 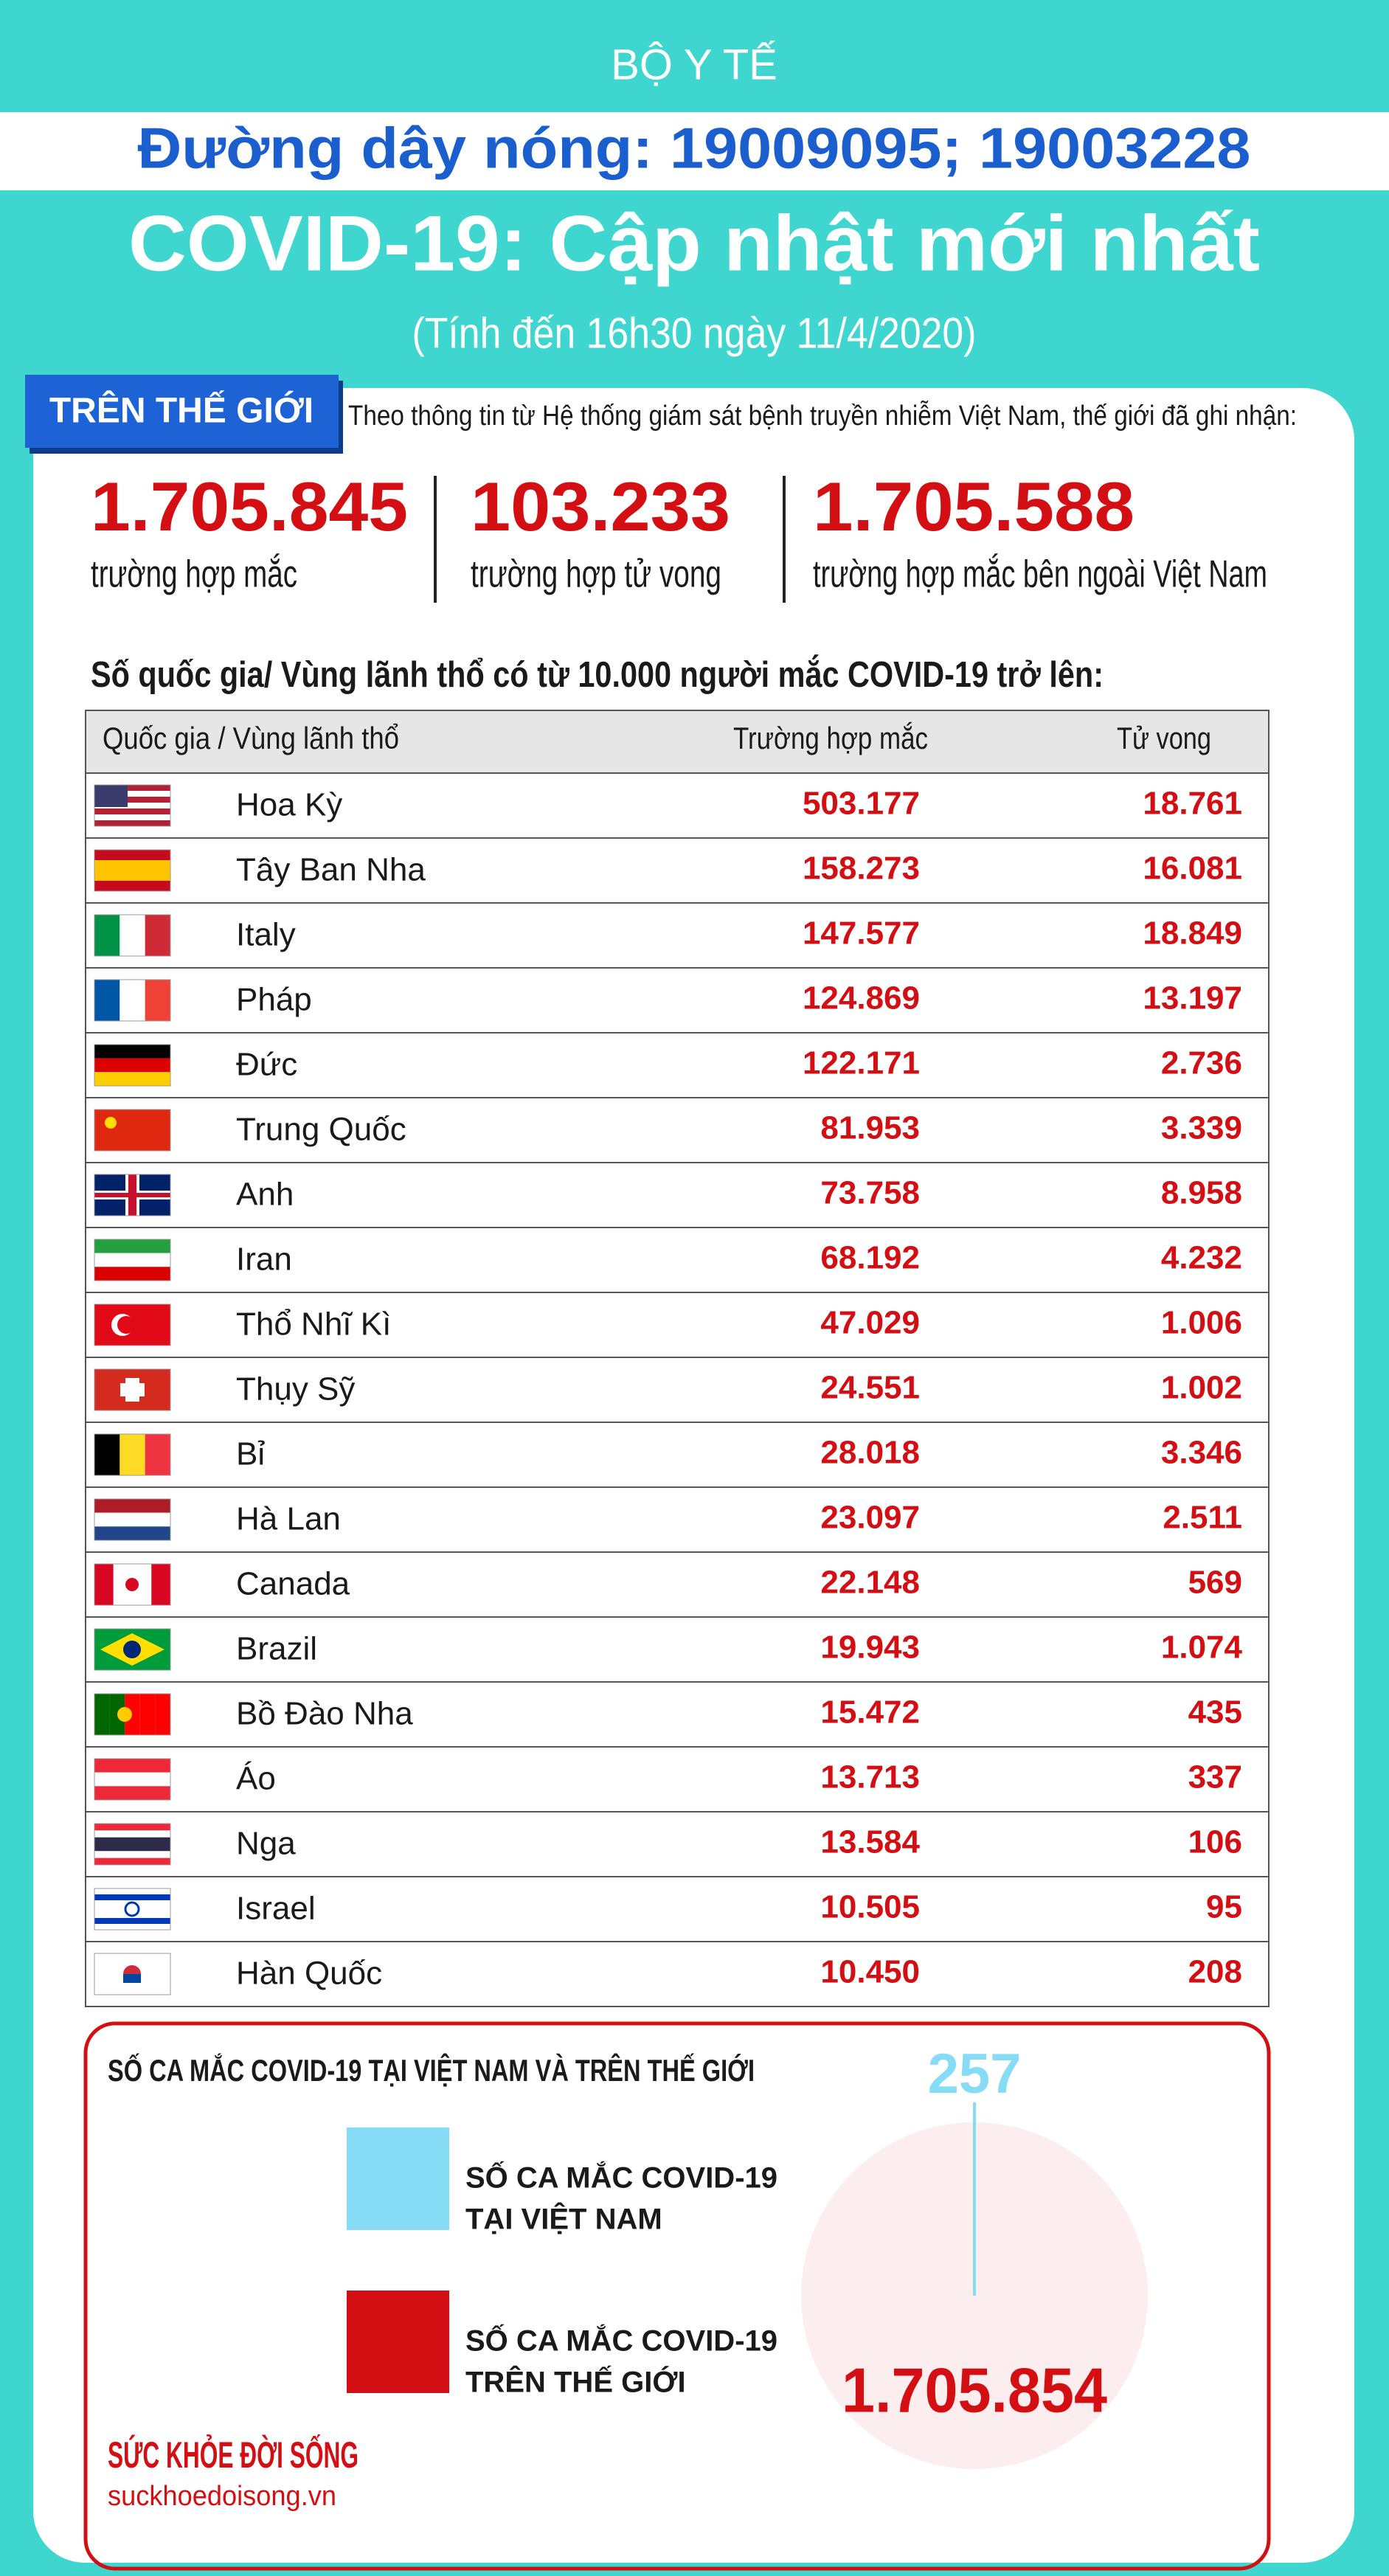 What do you see at coordinates (293, 1584) in the screenshot?
I see `country: Canada` at bounding box center [293, 1584].